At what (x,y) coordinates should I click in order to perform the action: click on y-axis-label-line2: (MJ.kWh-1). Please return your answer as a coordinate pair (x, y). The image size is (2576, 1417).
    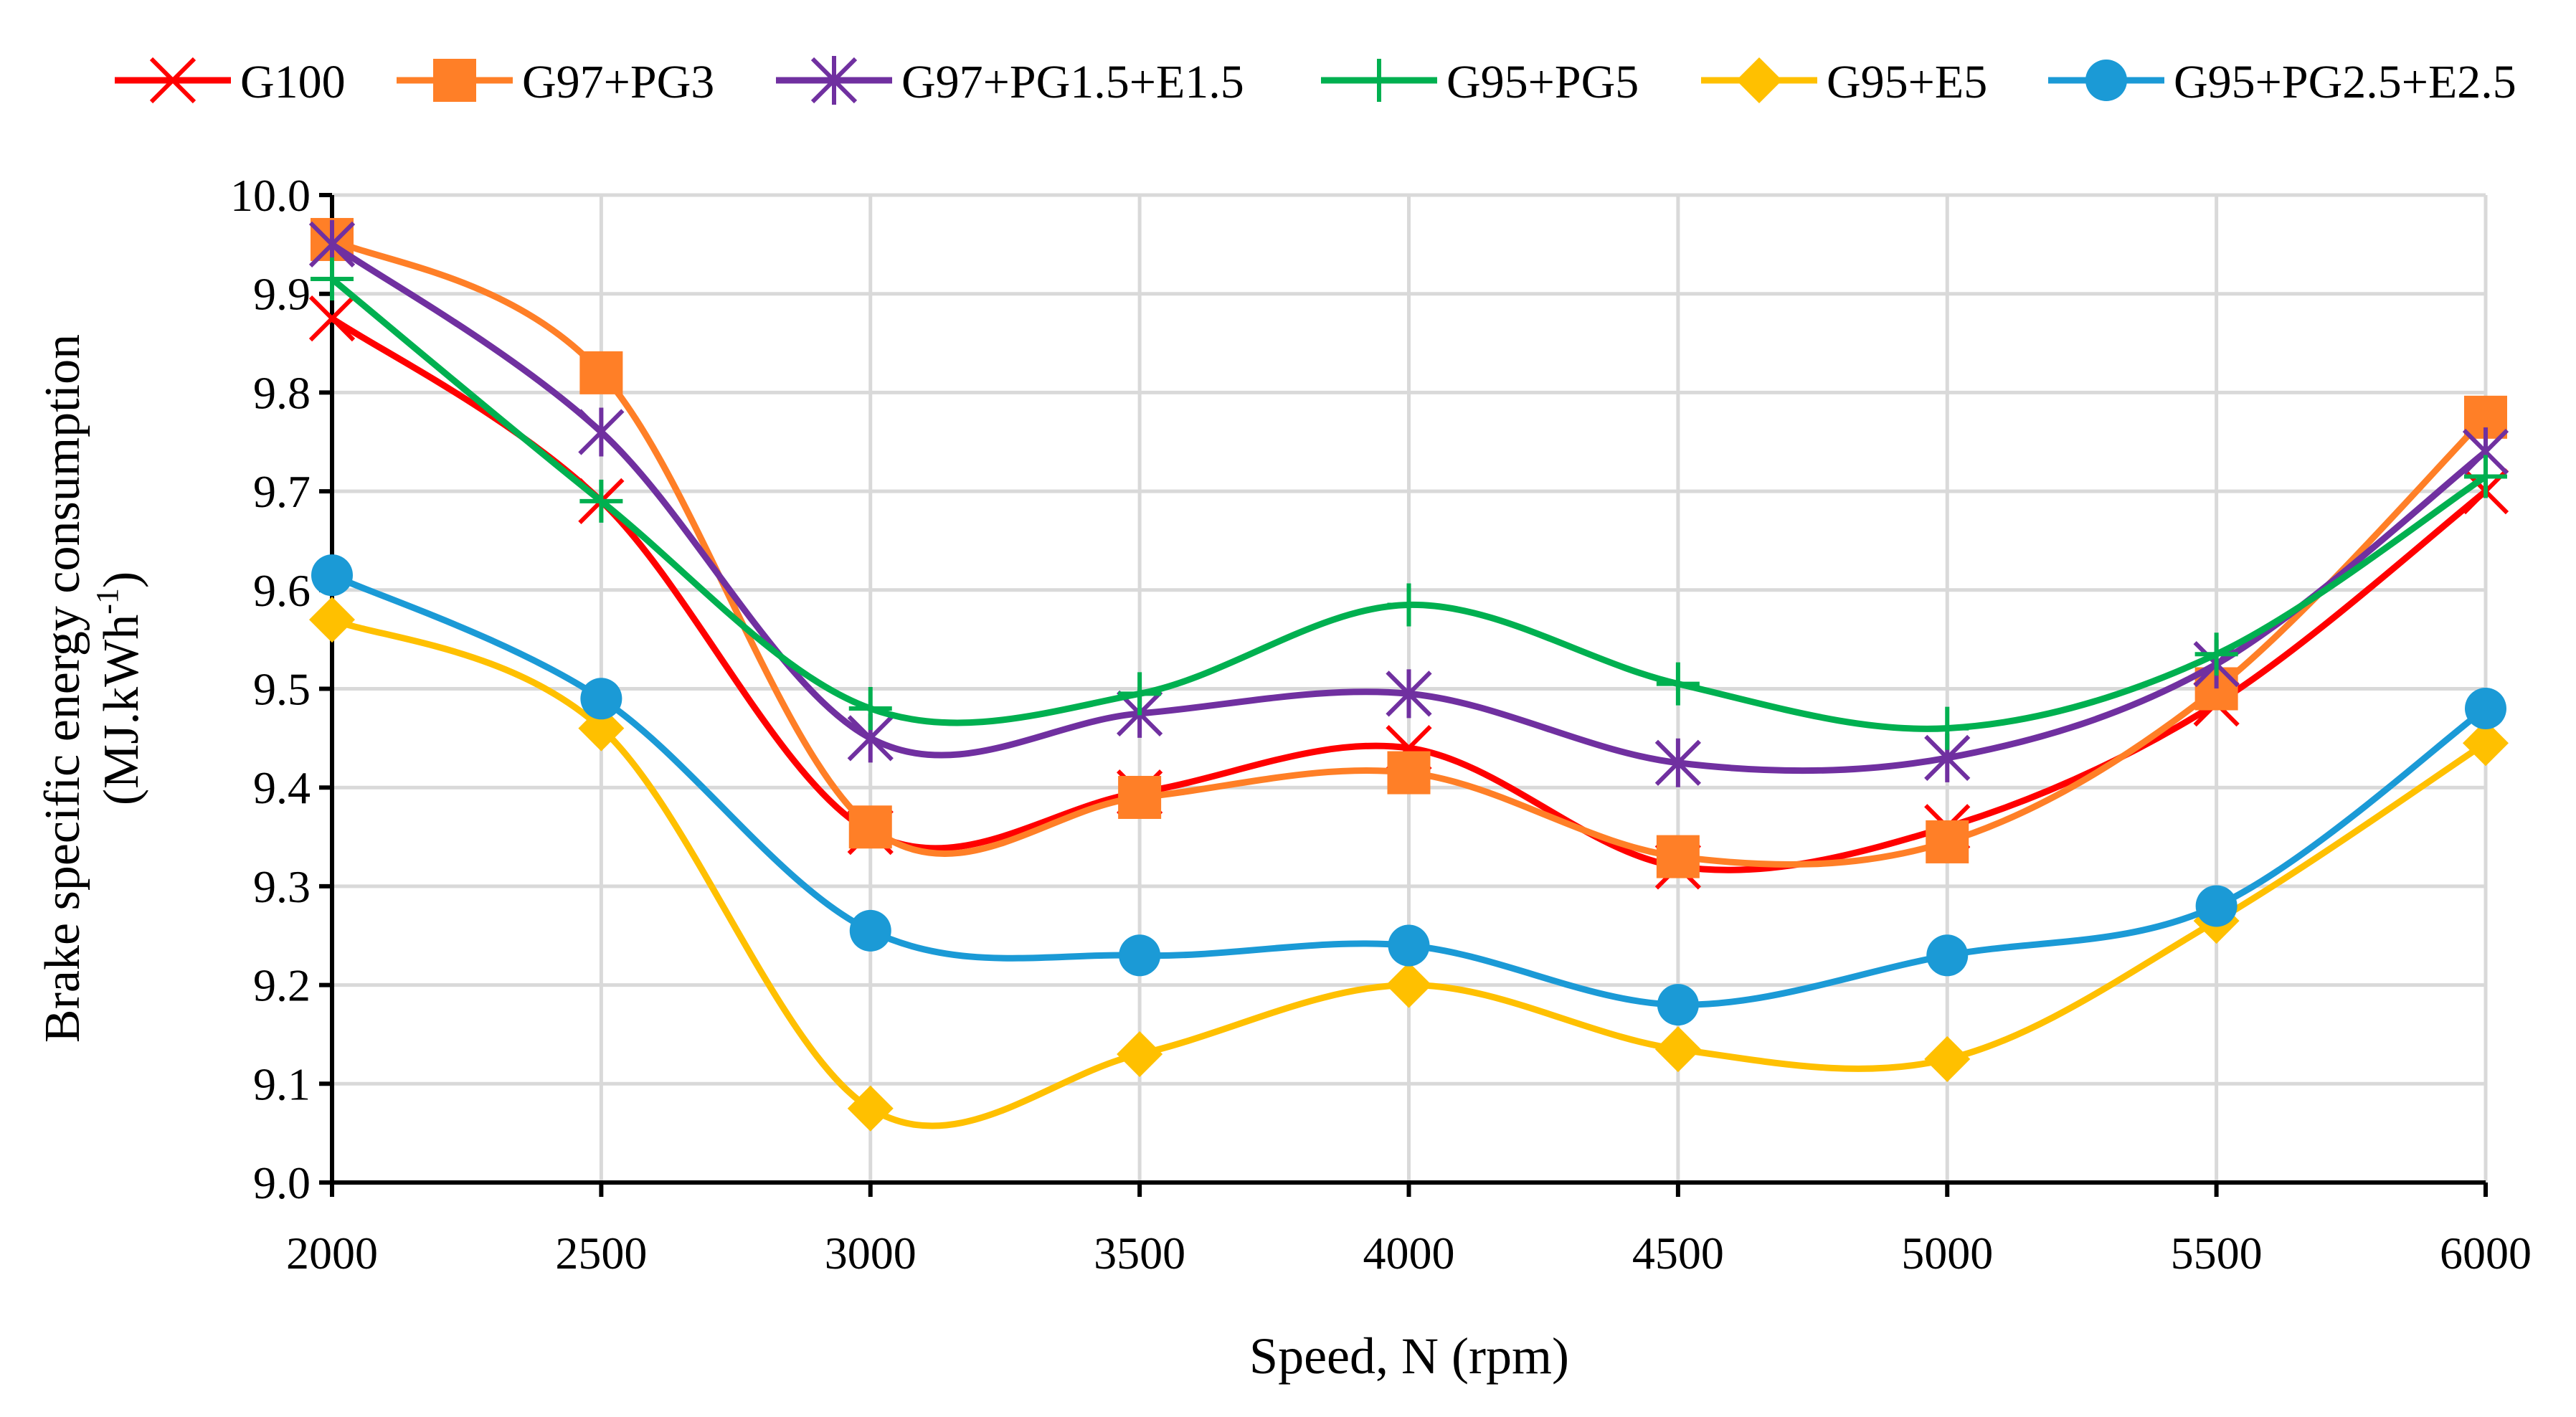
    Looking at the image, I should click on (119, 688).